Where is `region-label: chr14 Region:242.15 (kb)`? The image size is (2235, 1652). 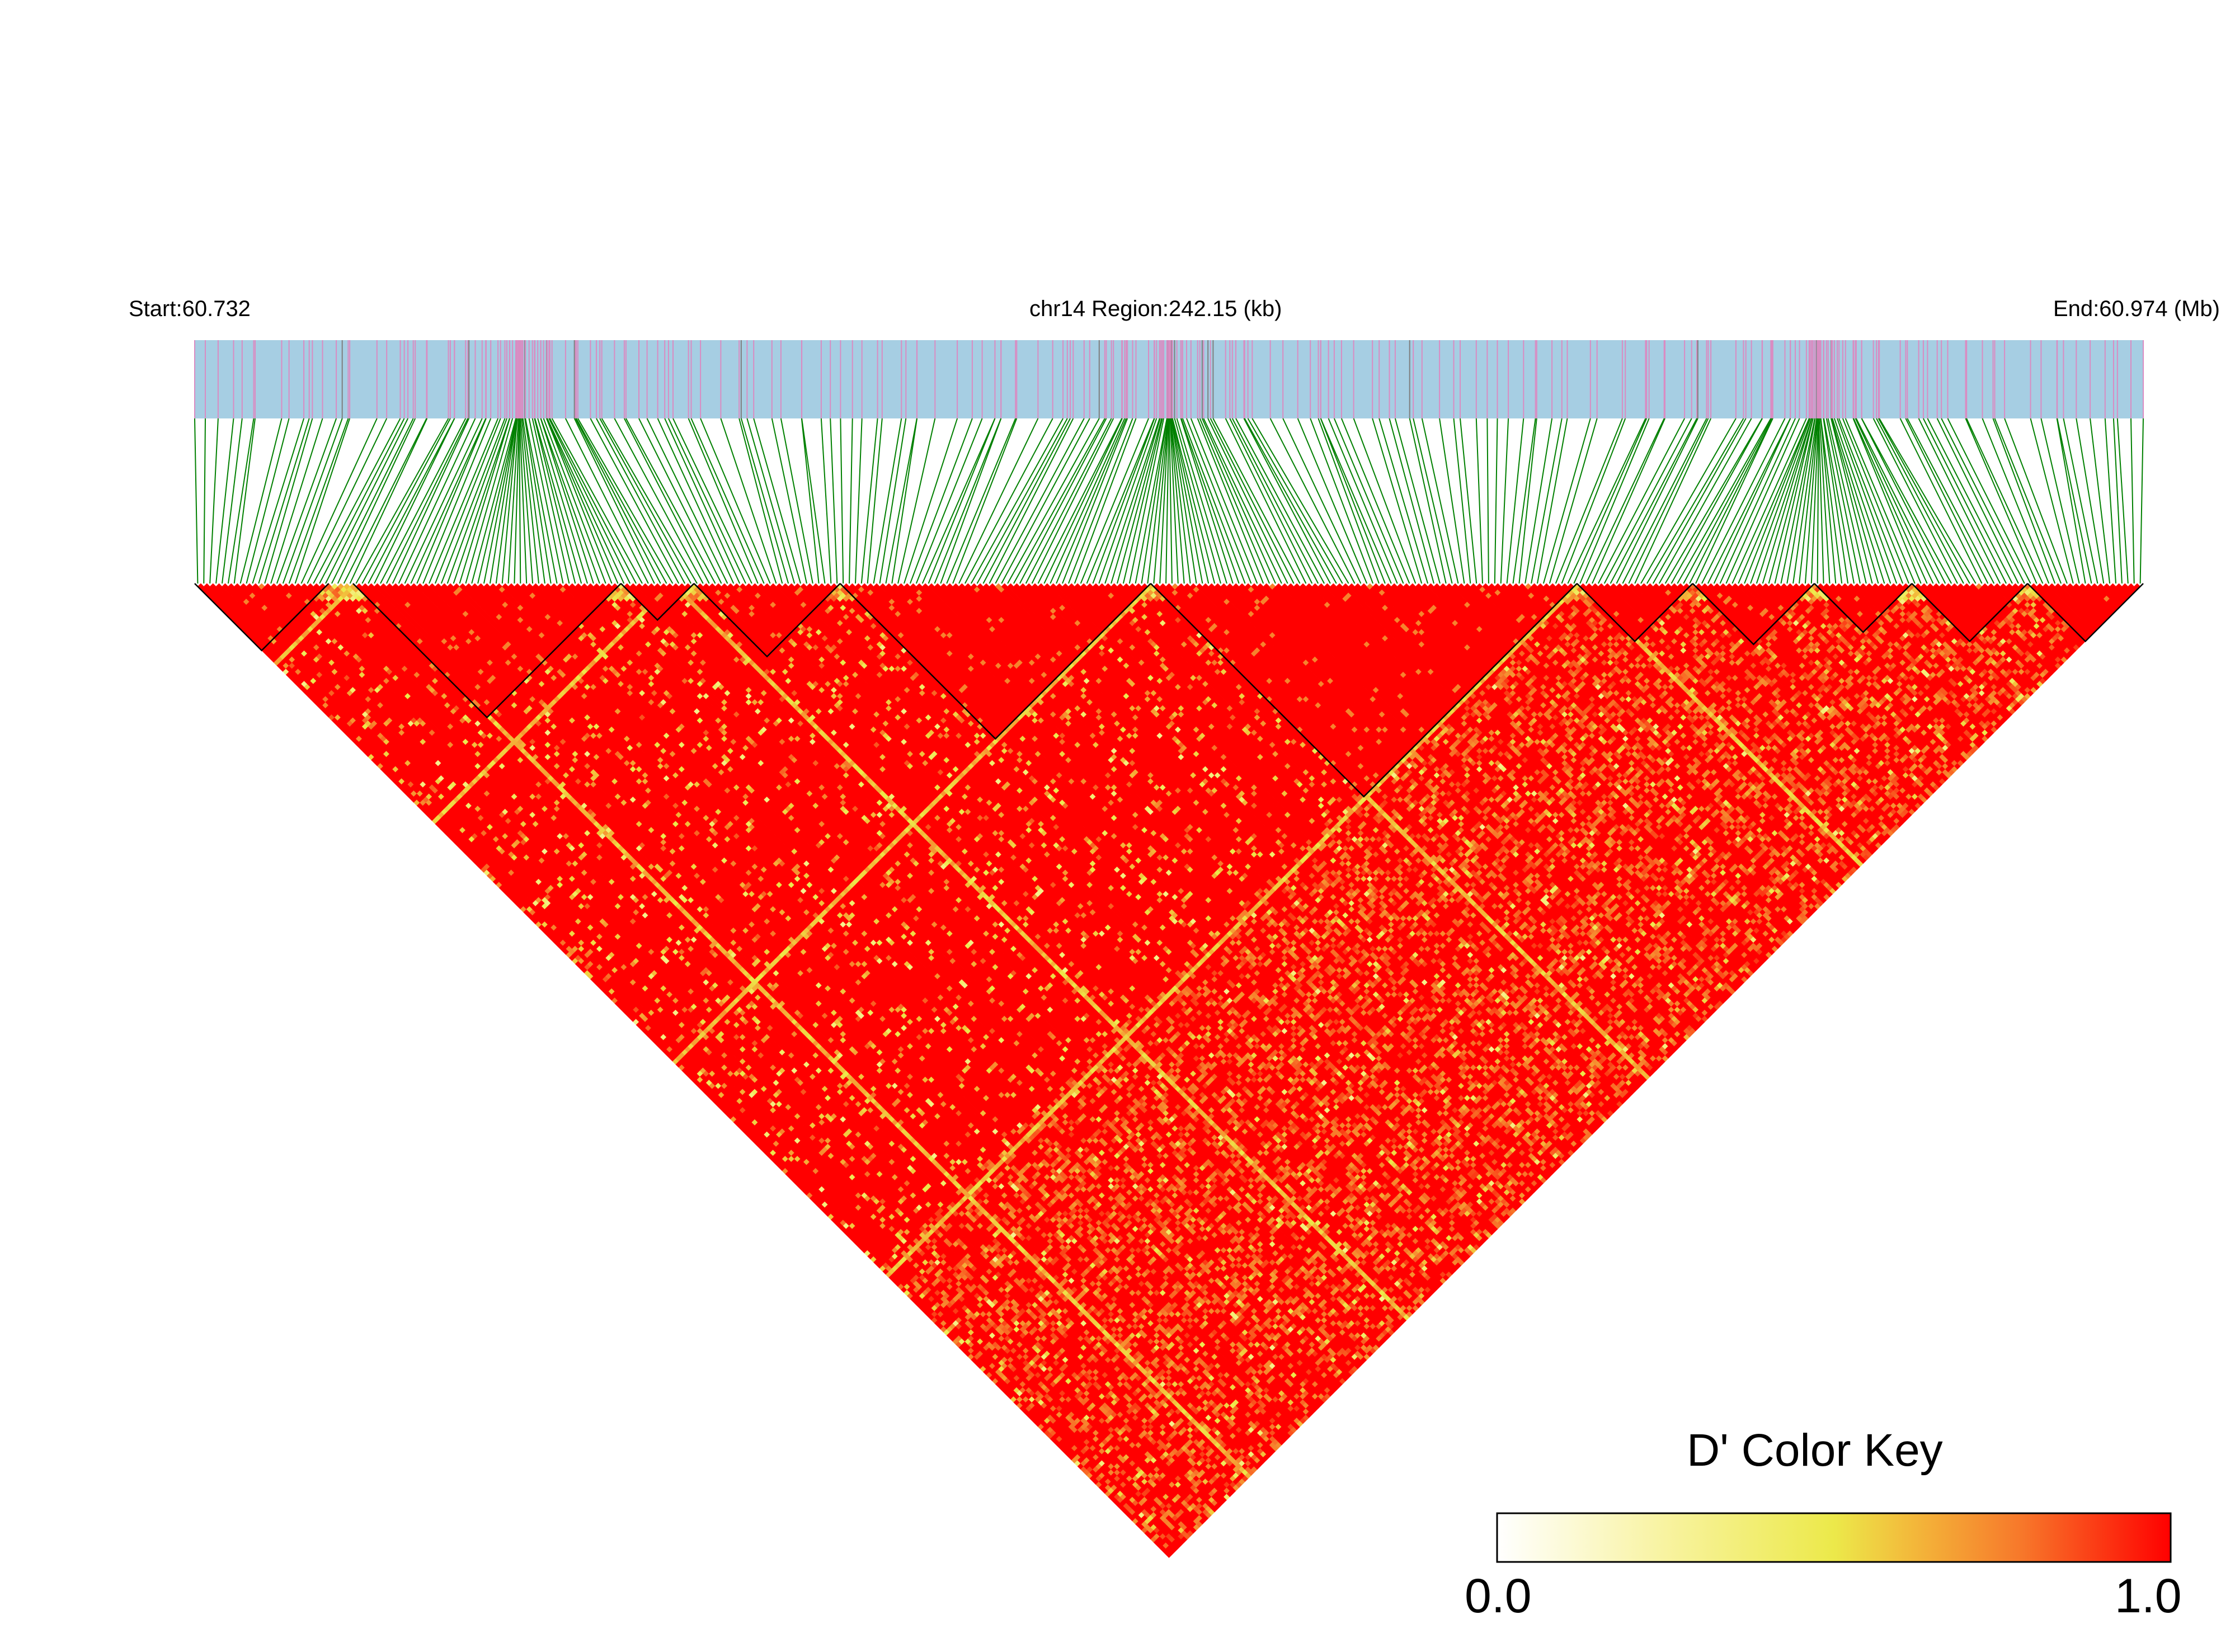
region-label: chr14 Region:242.15 (kb) is located at coordinates (1155, 308).